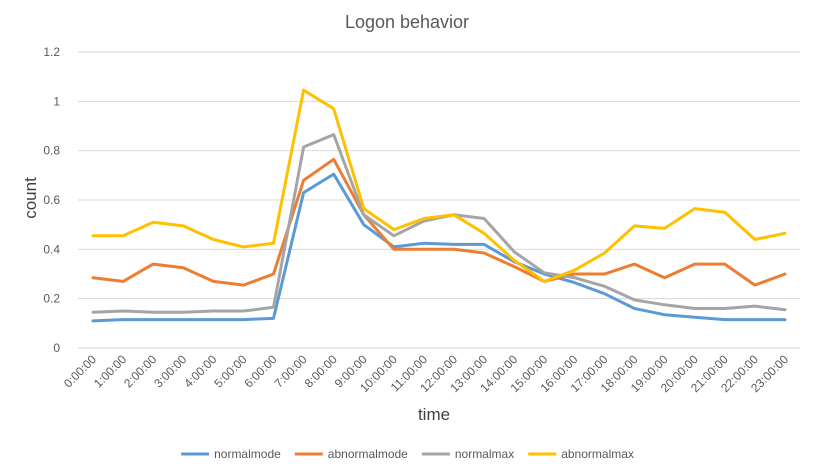 This screenshot has height=474, width=815. What do you see at coordinates (321, 371) in the screenshot?
I see `x-tick-label: 8:00:00` at bounding box center [321, 371].